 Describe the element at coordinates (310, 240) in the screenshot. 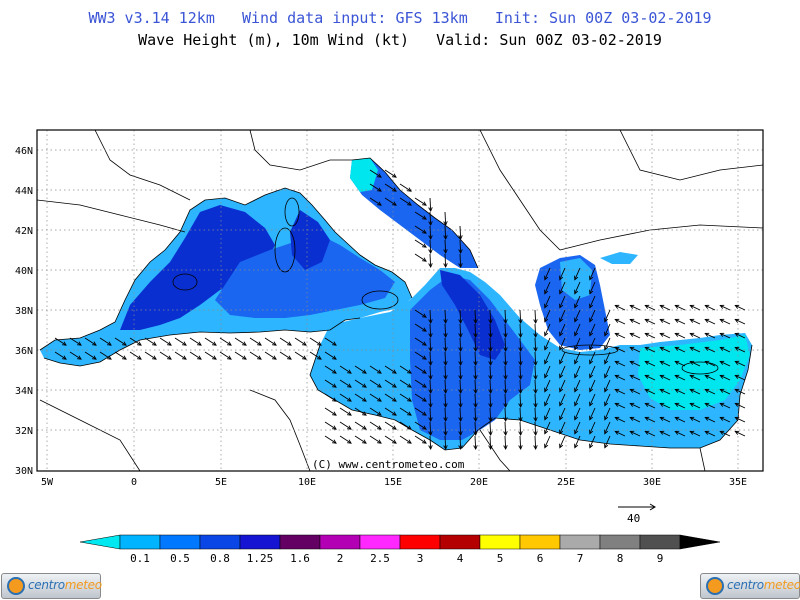

I see `sea-tyrrhenian-dark` at that location.